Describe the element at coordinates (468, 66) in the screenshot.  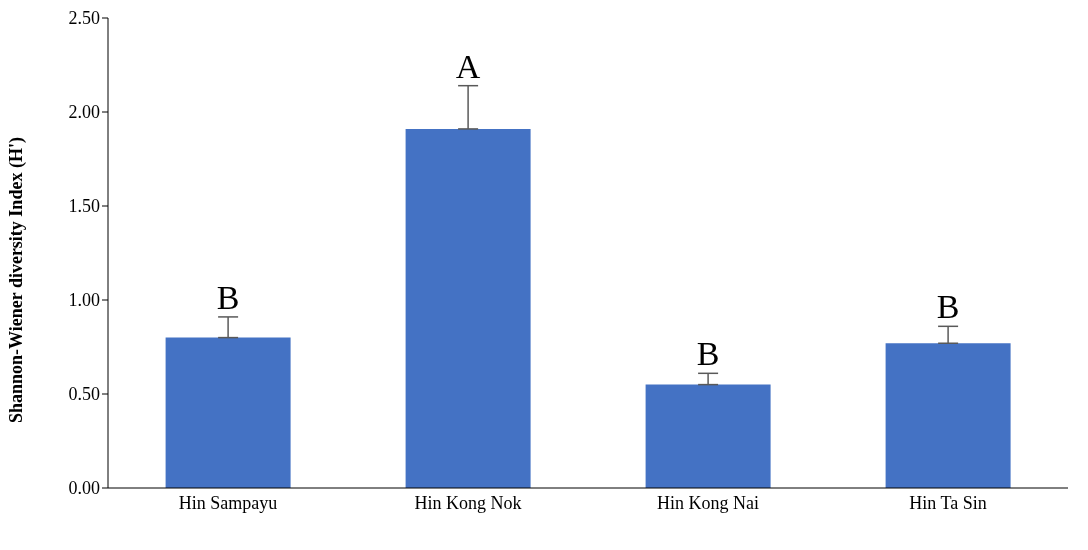
I see `annotation: A` at that location.